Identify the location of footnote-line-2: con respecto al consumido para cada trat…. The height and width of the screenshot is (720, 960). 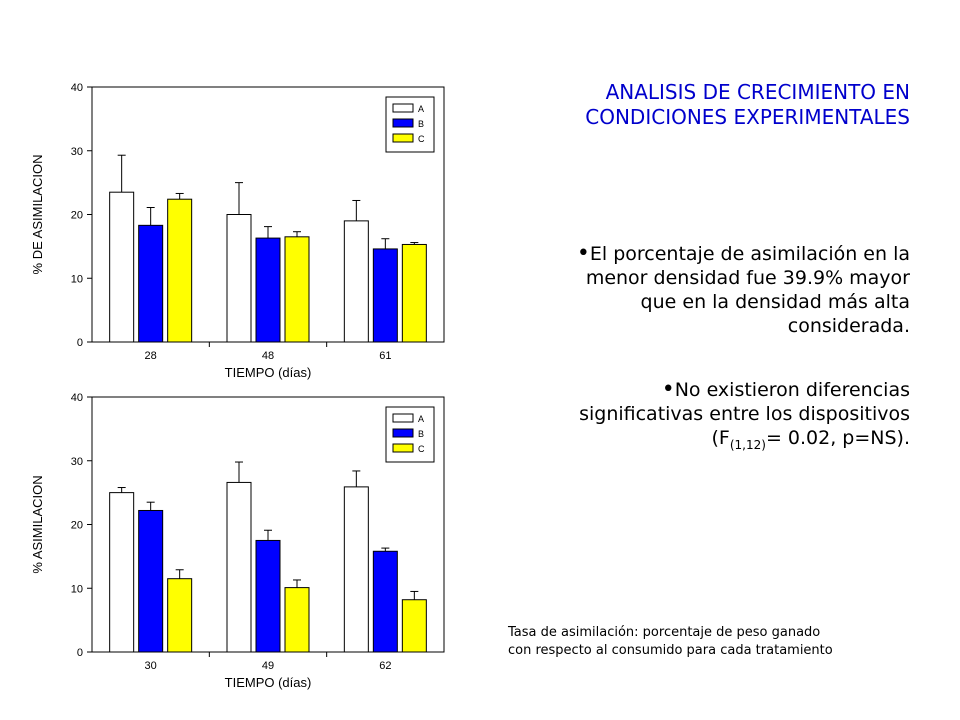
(670, 650).